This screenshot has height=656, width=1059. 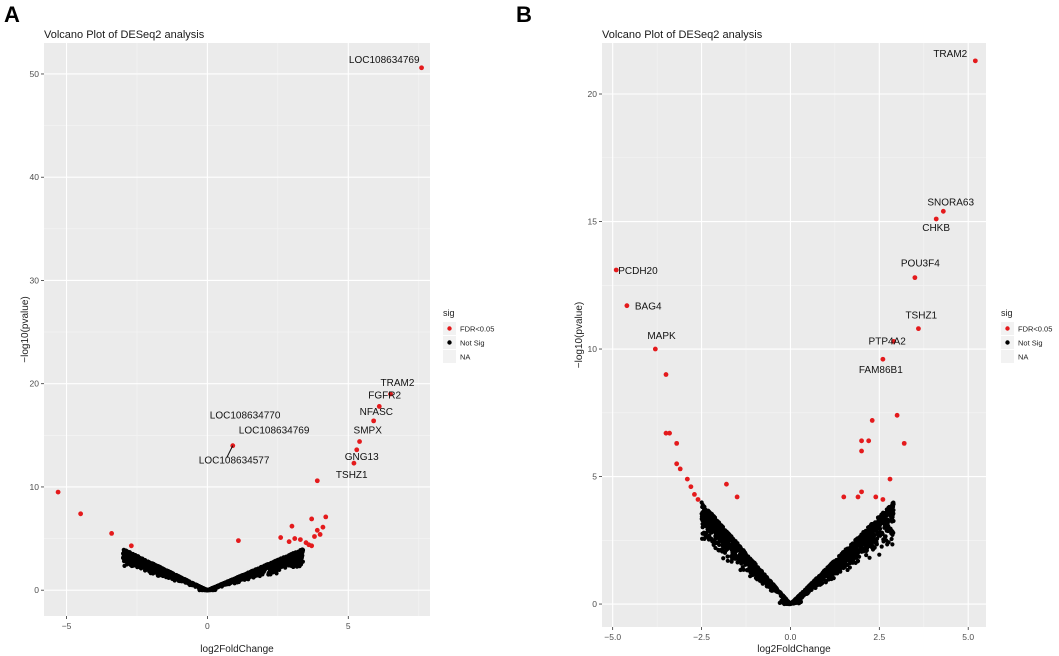 What do you see at coordinates (274, 431) in the screenshot?
I see `gene-label: LOC108634769` at bounding box center [274, 431].